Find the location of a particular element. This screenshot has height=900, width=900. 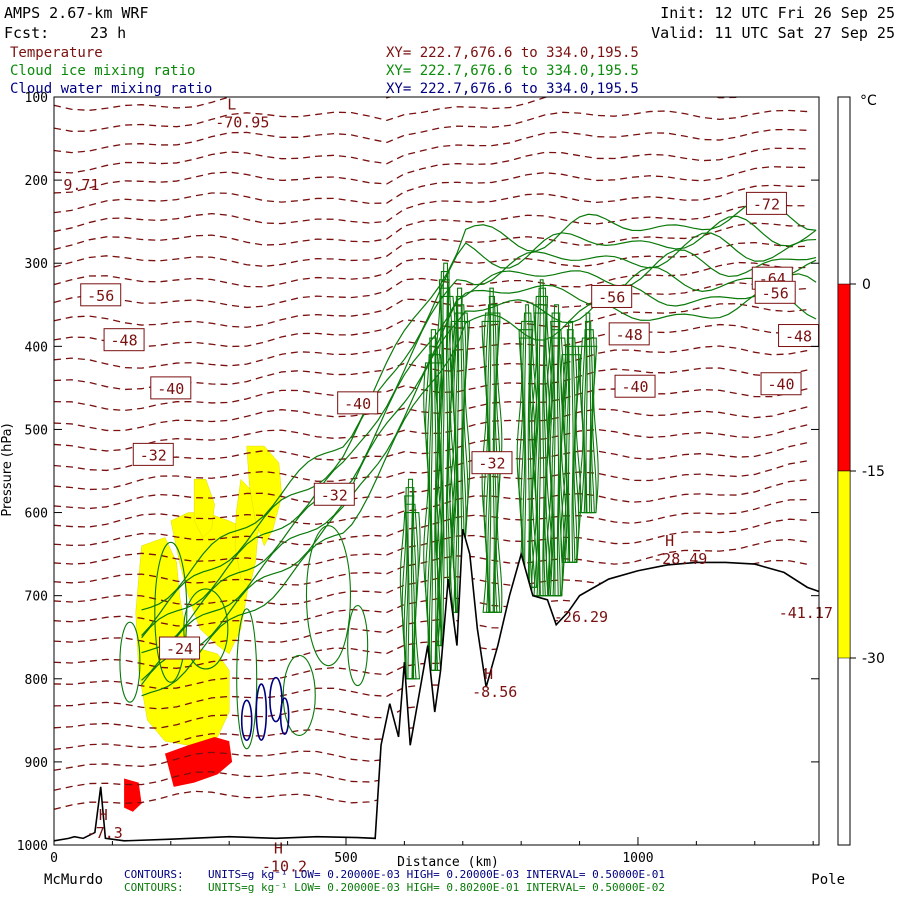

extremum-marker: H-7.3 is located at coordinates (105, 824).